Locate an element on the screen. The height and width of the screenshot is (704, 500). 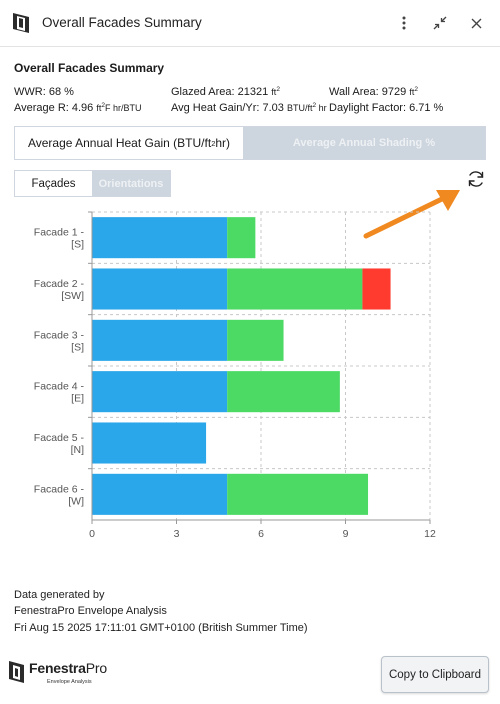
fenestrapro-logo-icon is located at coordinates (16, 672).